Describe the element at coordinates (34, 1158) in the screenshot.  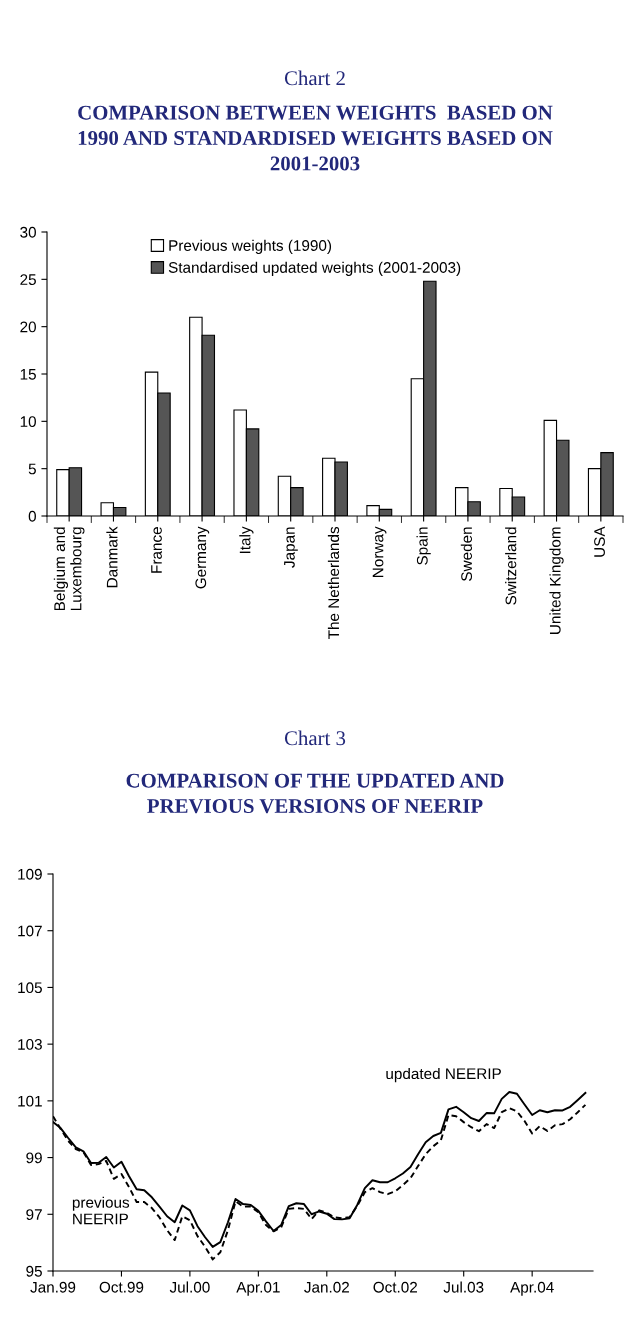
I see `y-tick-label: 99` at that location.